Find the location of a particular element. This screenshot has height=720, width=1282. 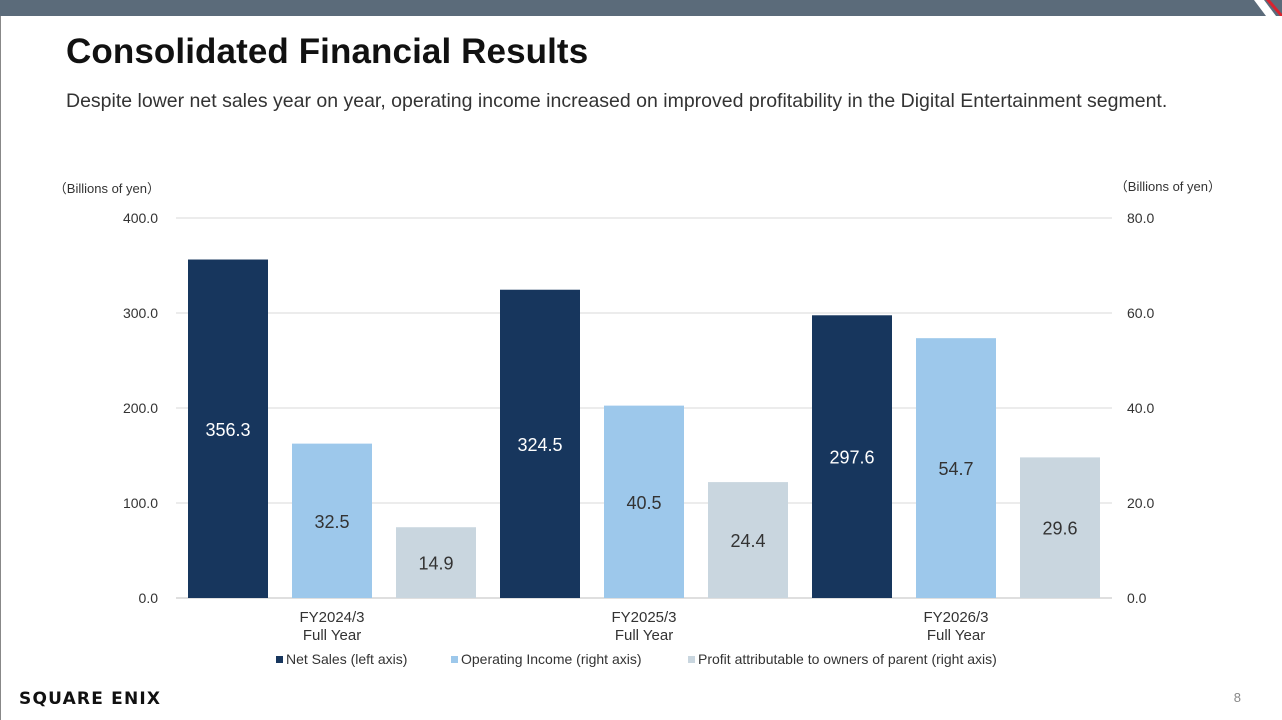

bar-data-label: 40.5 is located at coordinates (643, 503).